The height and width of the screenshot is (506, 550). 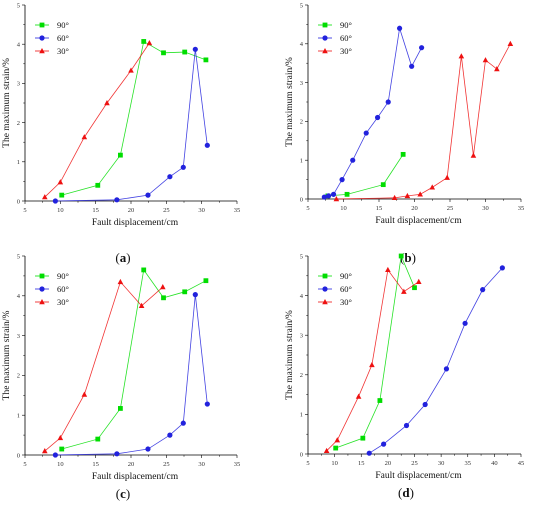 What do you see at coordinates (406, 492) in the screenshot?
I see `panel-caption: (d)` at bounding box center [406, 492].